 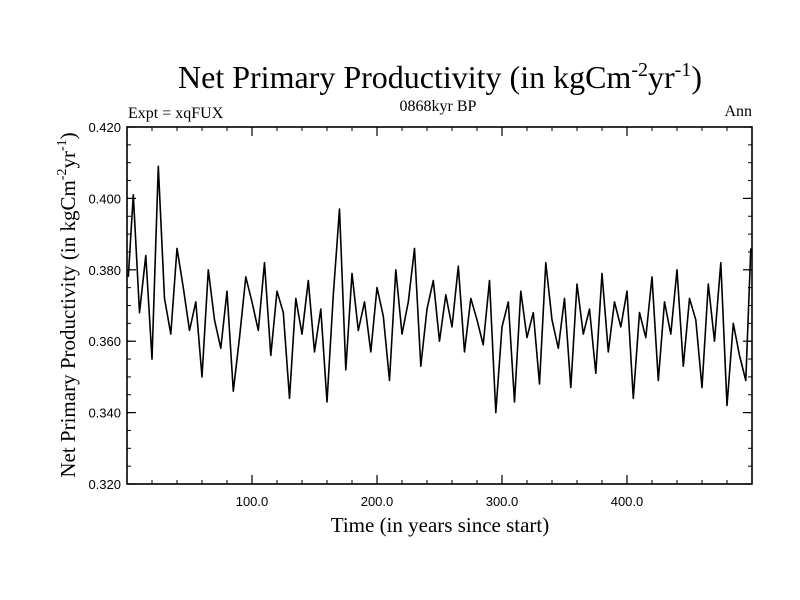 I want to click on title-sup-m1: -1, so click(x=683, y=70).